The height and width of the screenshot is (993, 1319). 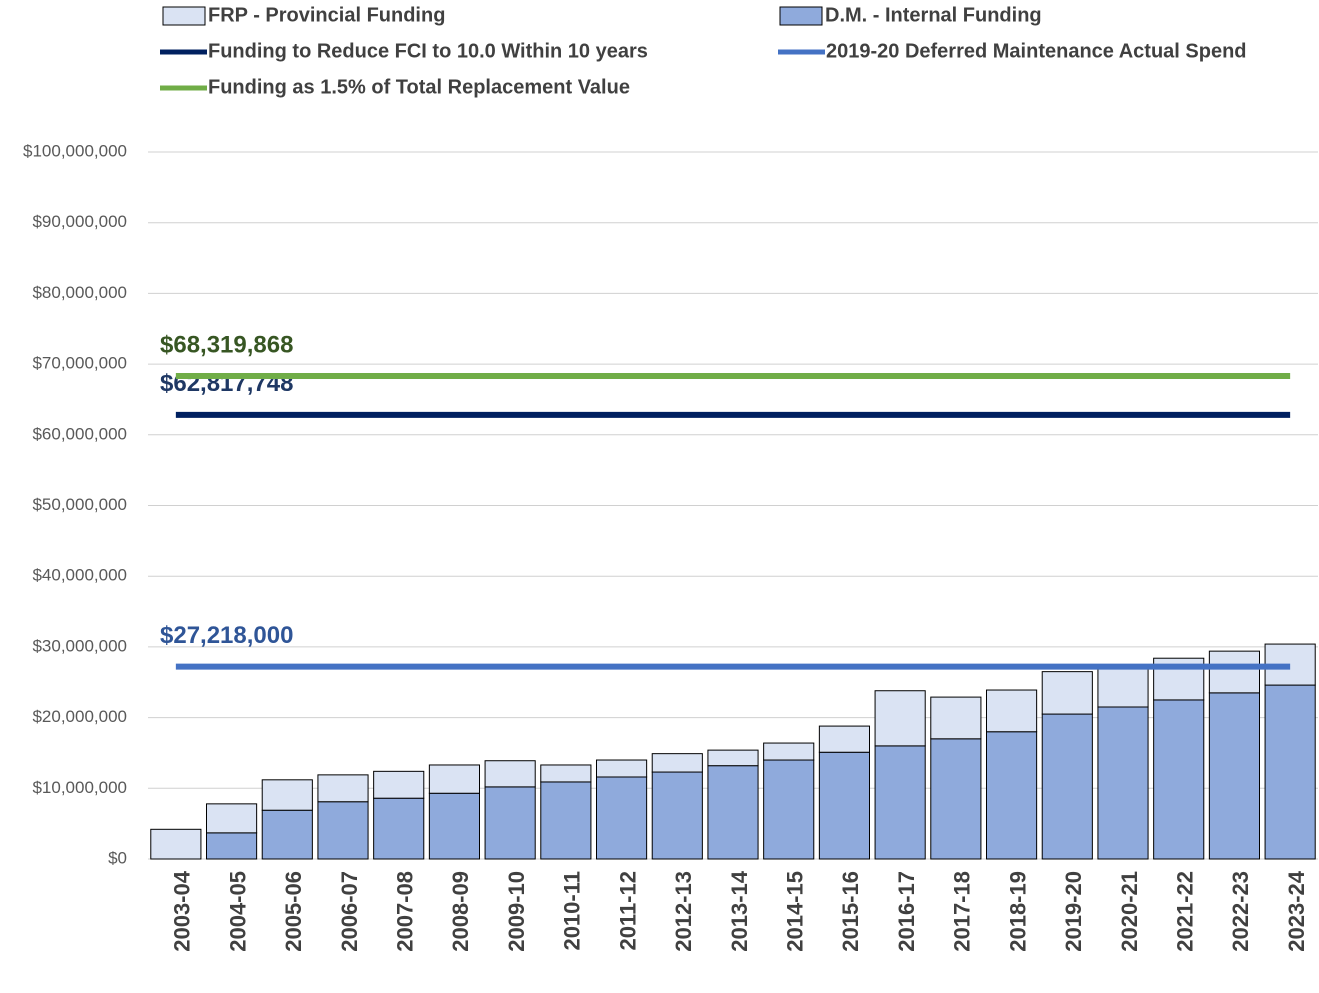 What do you see at coordinates (627, 911) in the screenshot?
I see `x-tick-label: 2011-12` at bounding box center [627, 911].